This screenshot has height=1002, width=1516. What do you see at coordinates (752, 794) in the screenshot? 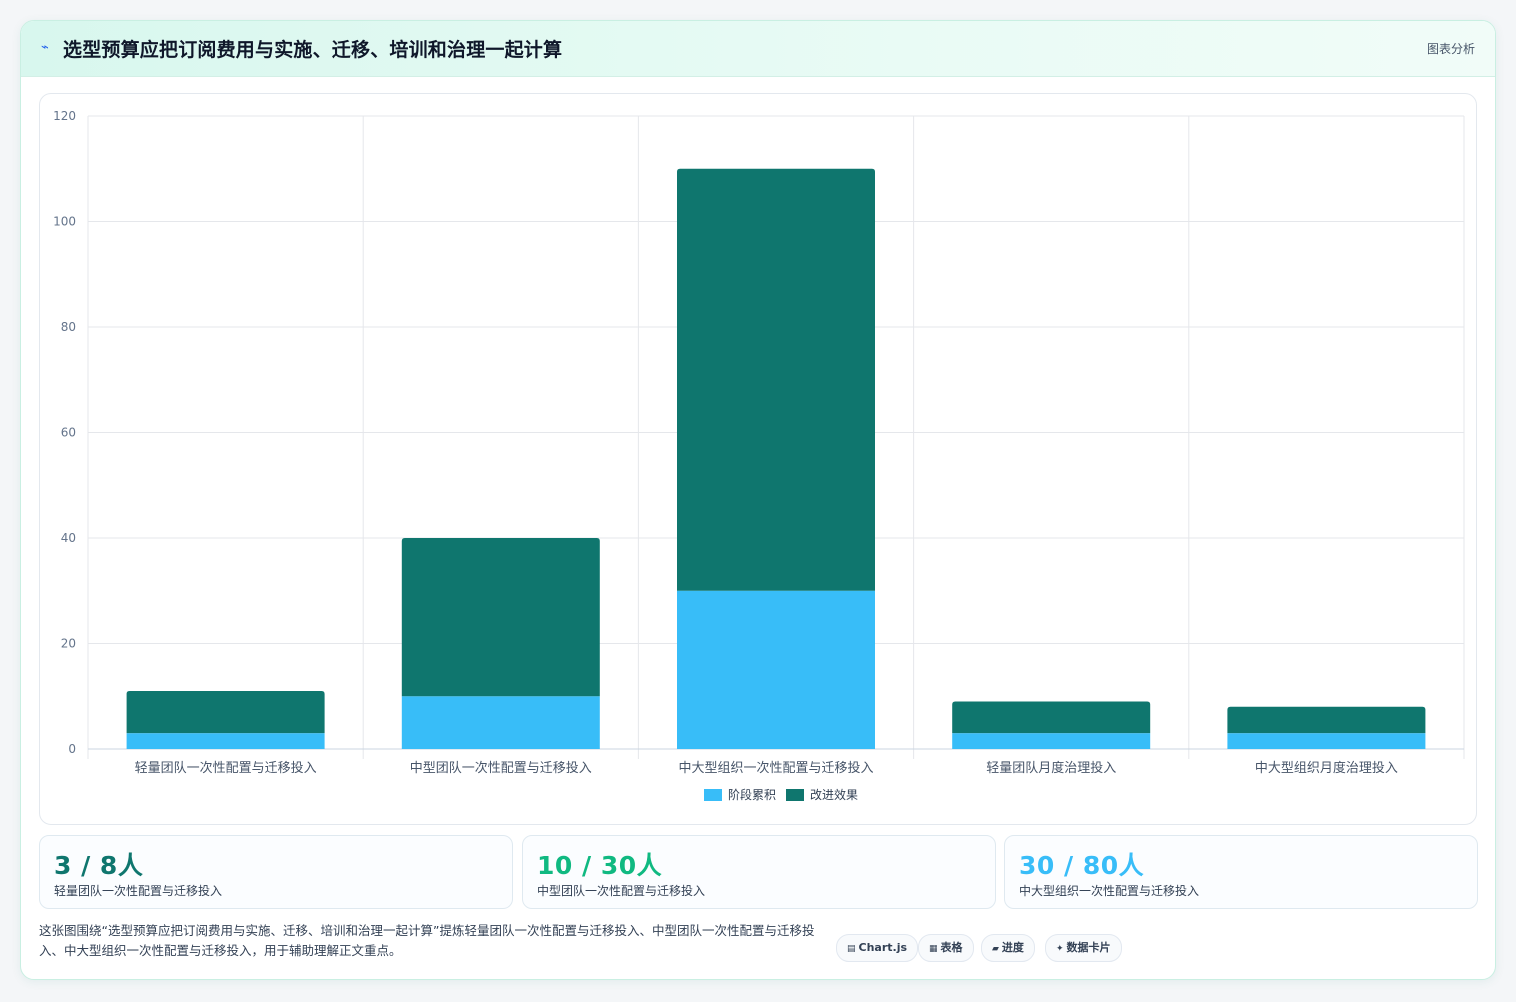
I see `legend-label: 阶段累积` at bounding box center [752, 794].